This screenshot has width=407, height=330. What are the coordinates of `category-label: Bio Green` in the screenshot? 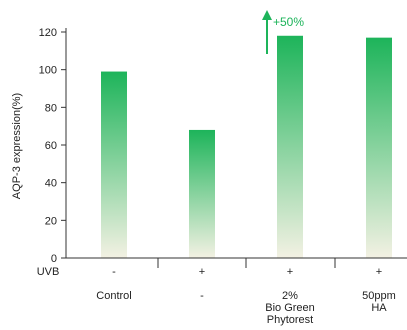 It's located at (290, 308).